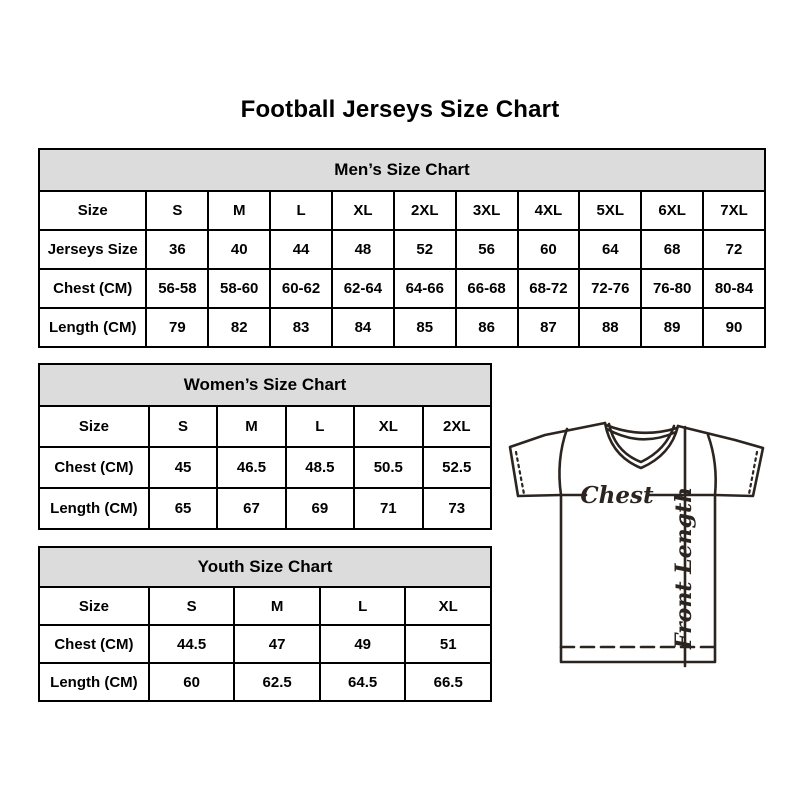 This screenshot has height=800, width=800. I want to click on table-row: Chest (CM) 44.5 47 49 51, so click(265, 644).